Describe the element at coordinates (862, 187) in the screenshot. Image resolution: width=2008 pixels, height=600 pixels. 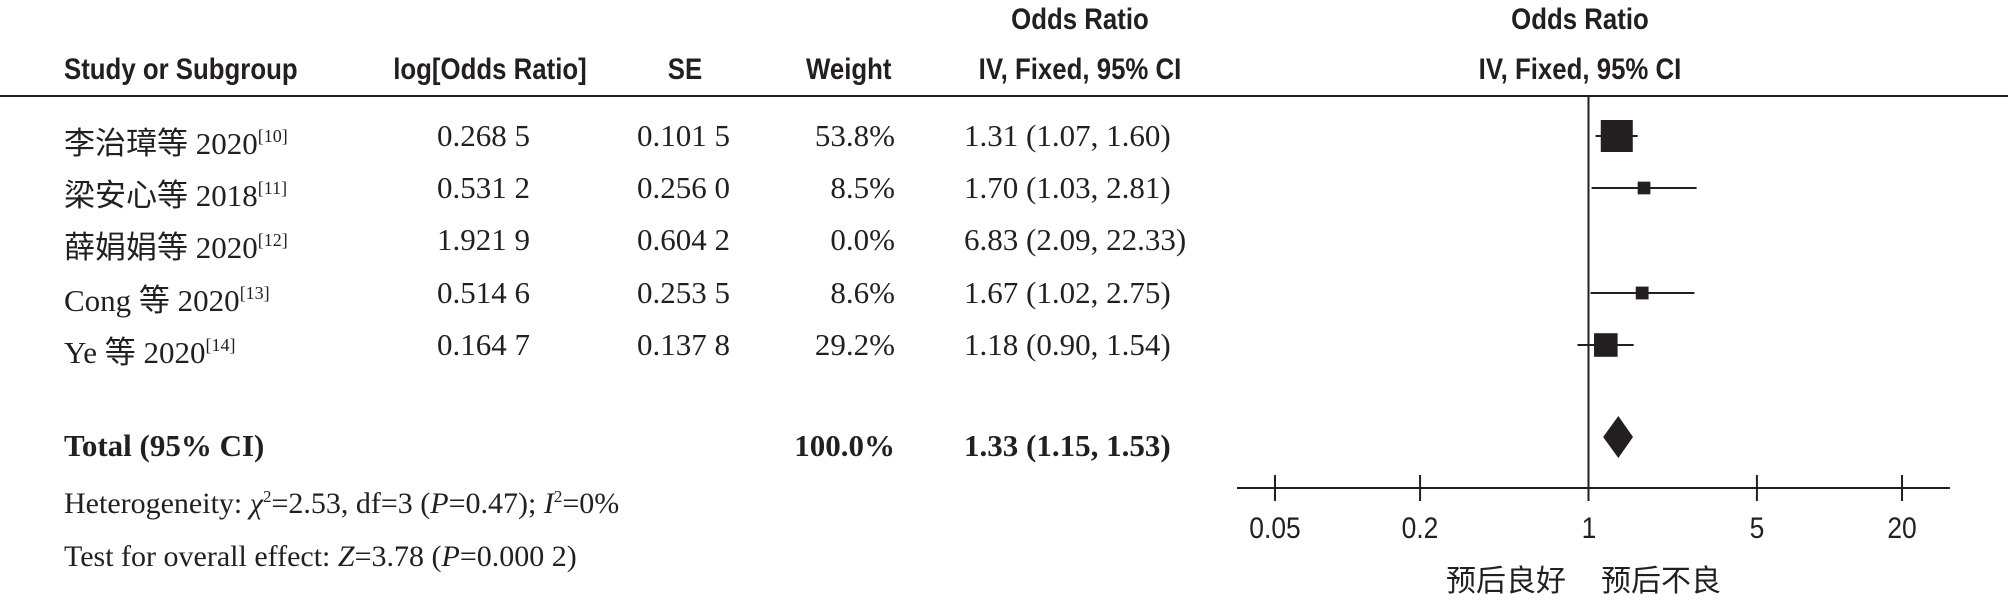
I see `weight-value: 8.5%` at that location.